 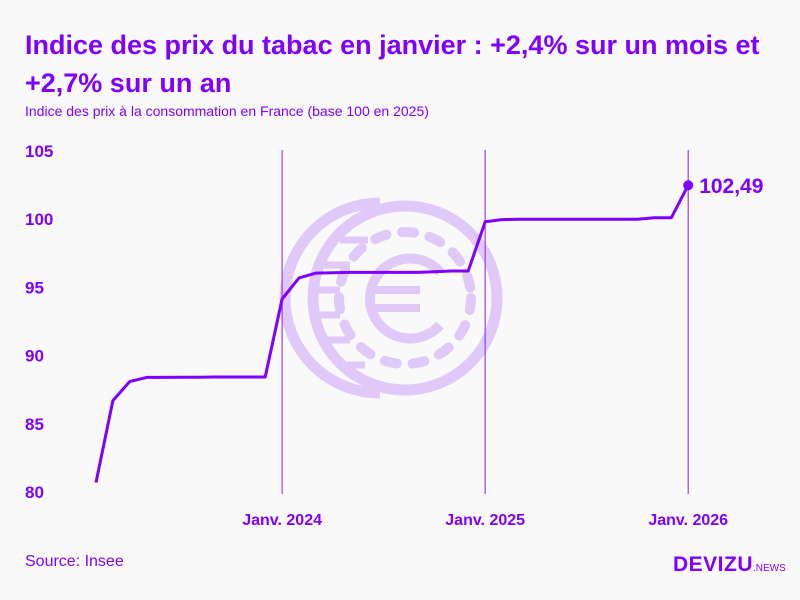 I want to click on y-tick-label: 100, so click(x=39, y=219).